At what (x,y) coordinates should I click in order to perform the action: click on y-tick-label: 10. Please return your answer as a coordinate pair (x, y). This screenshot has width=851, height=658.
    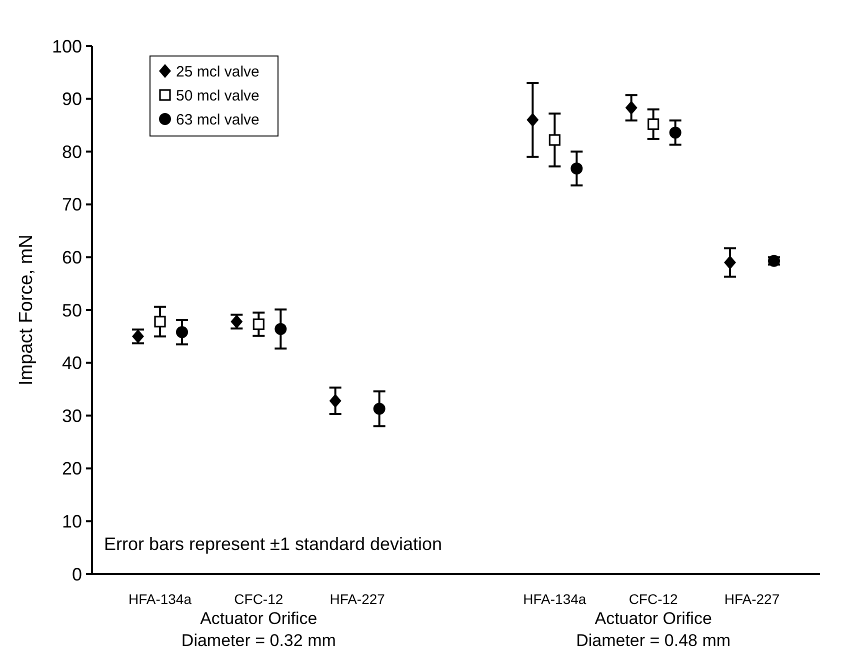
    Looking at the image, I should click on (72, 522).